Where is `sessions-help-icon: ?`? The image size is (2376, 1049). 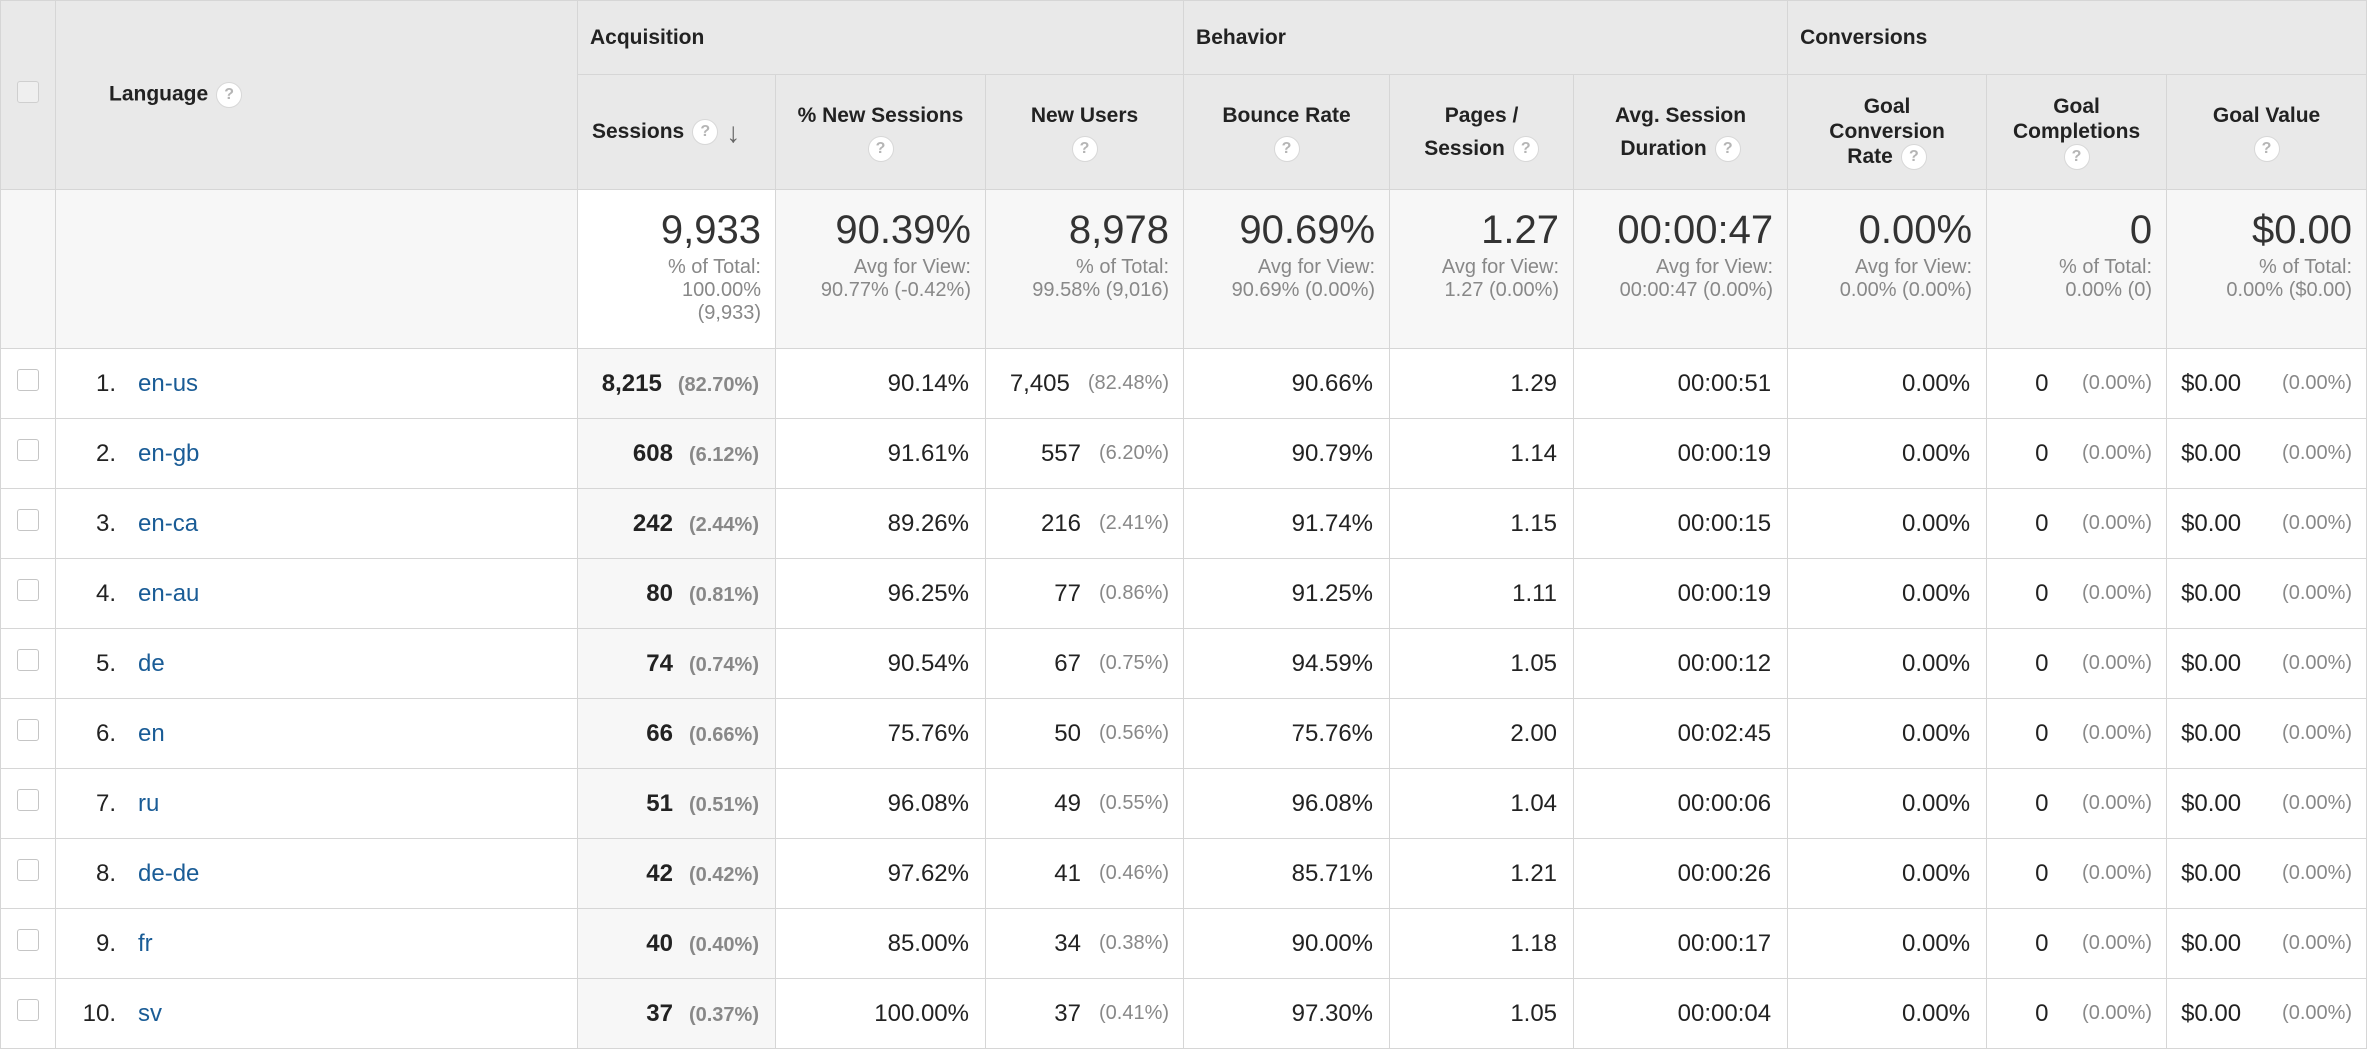
sessions-help-icon: ? is located at coordinates (705, 132).